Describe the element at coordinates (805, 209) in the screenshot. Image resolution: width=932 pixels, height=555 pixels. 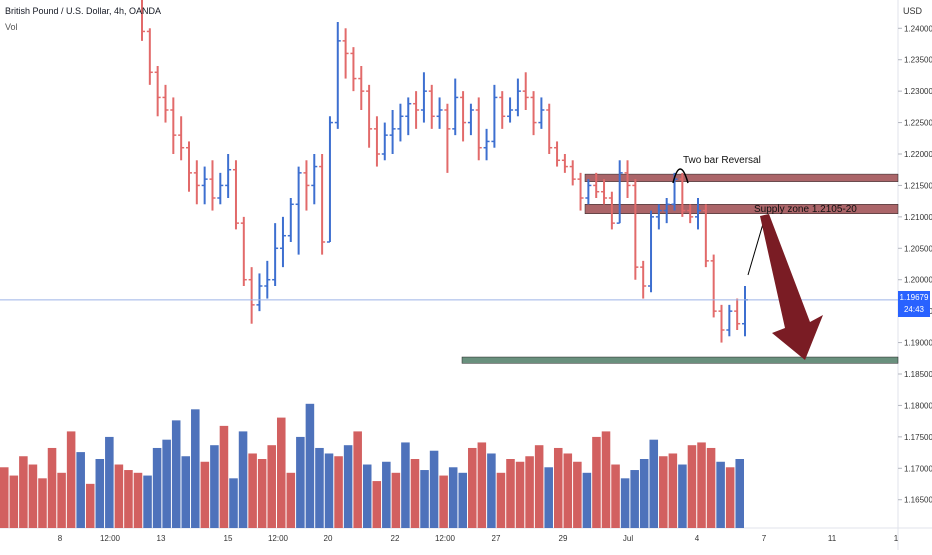
I see `supply-zone-label: Supply zone 1.2105-20` at that location.